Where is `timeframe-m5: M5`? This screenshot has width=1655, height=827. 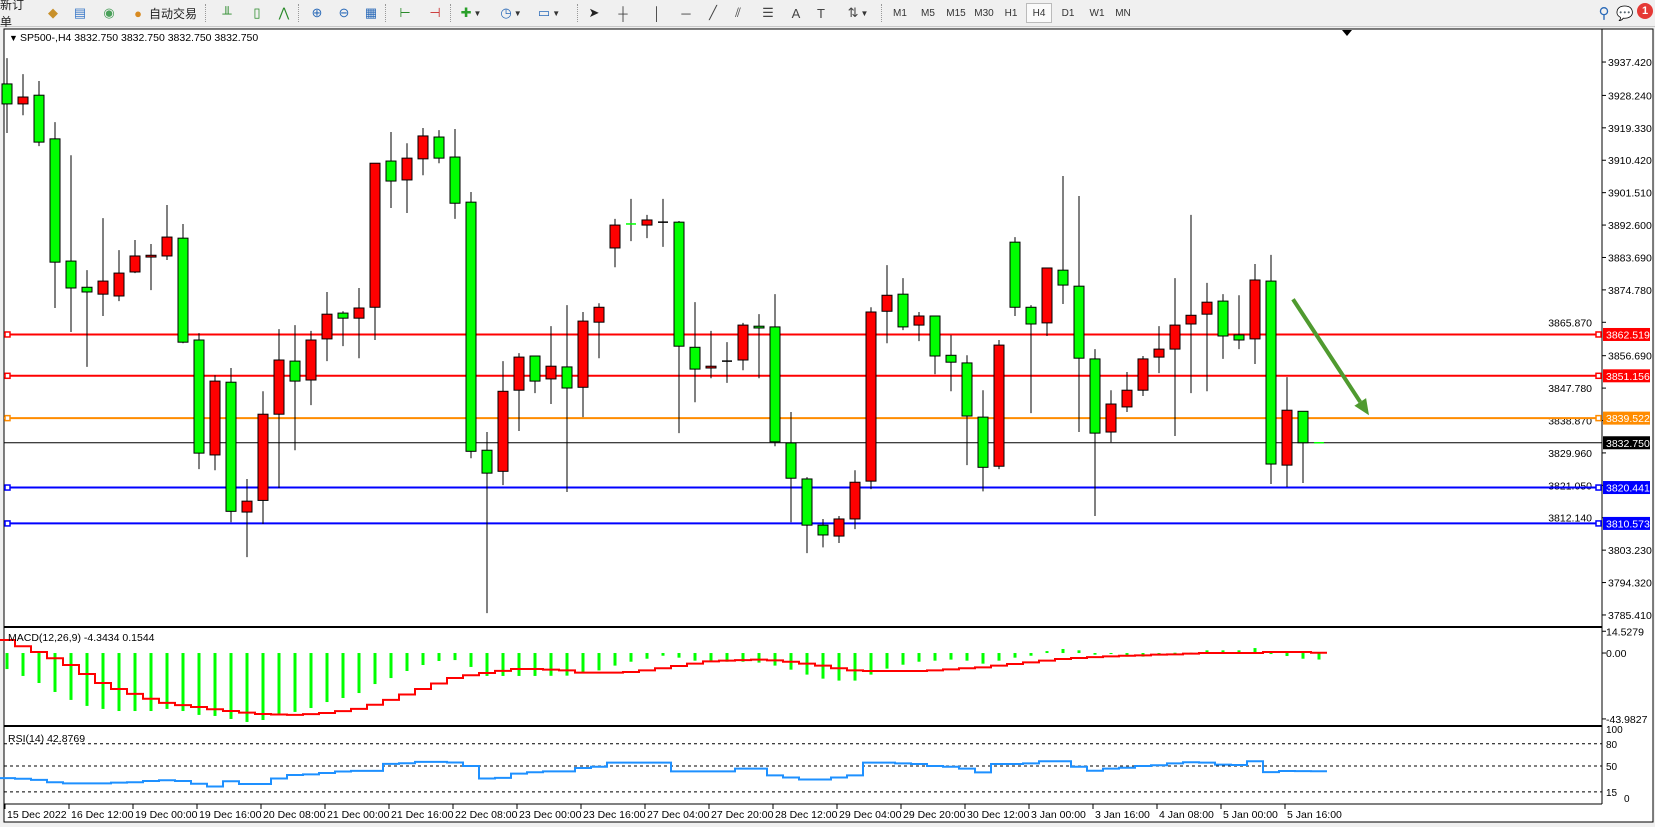 timeframe-m5: M5 is located at coordinates (928, 13).